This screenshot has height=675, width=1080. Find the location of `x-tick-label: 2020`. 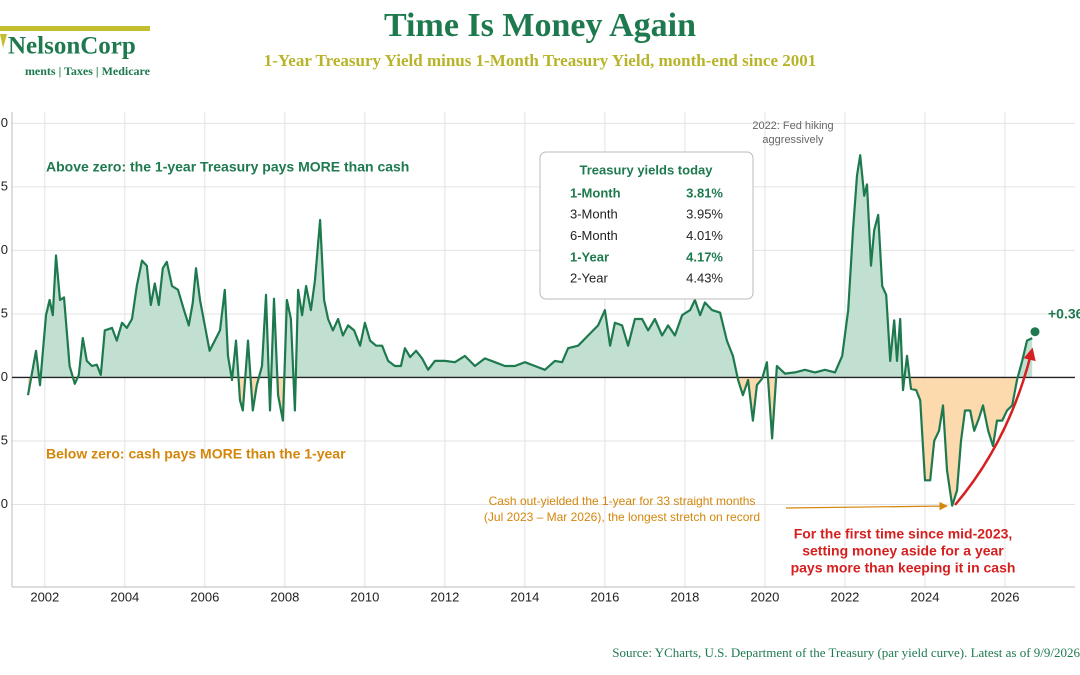

x-tick-label: 2020 is located at coordinates (764, 596).